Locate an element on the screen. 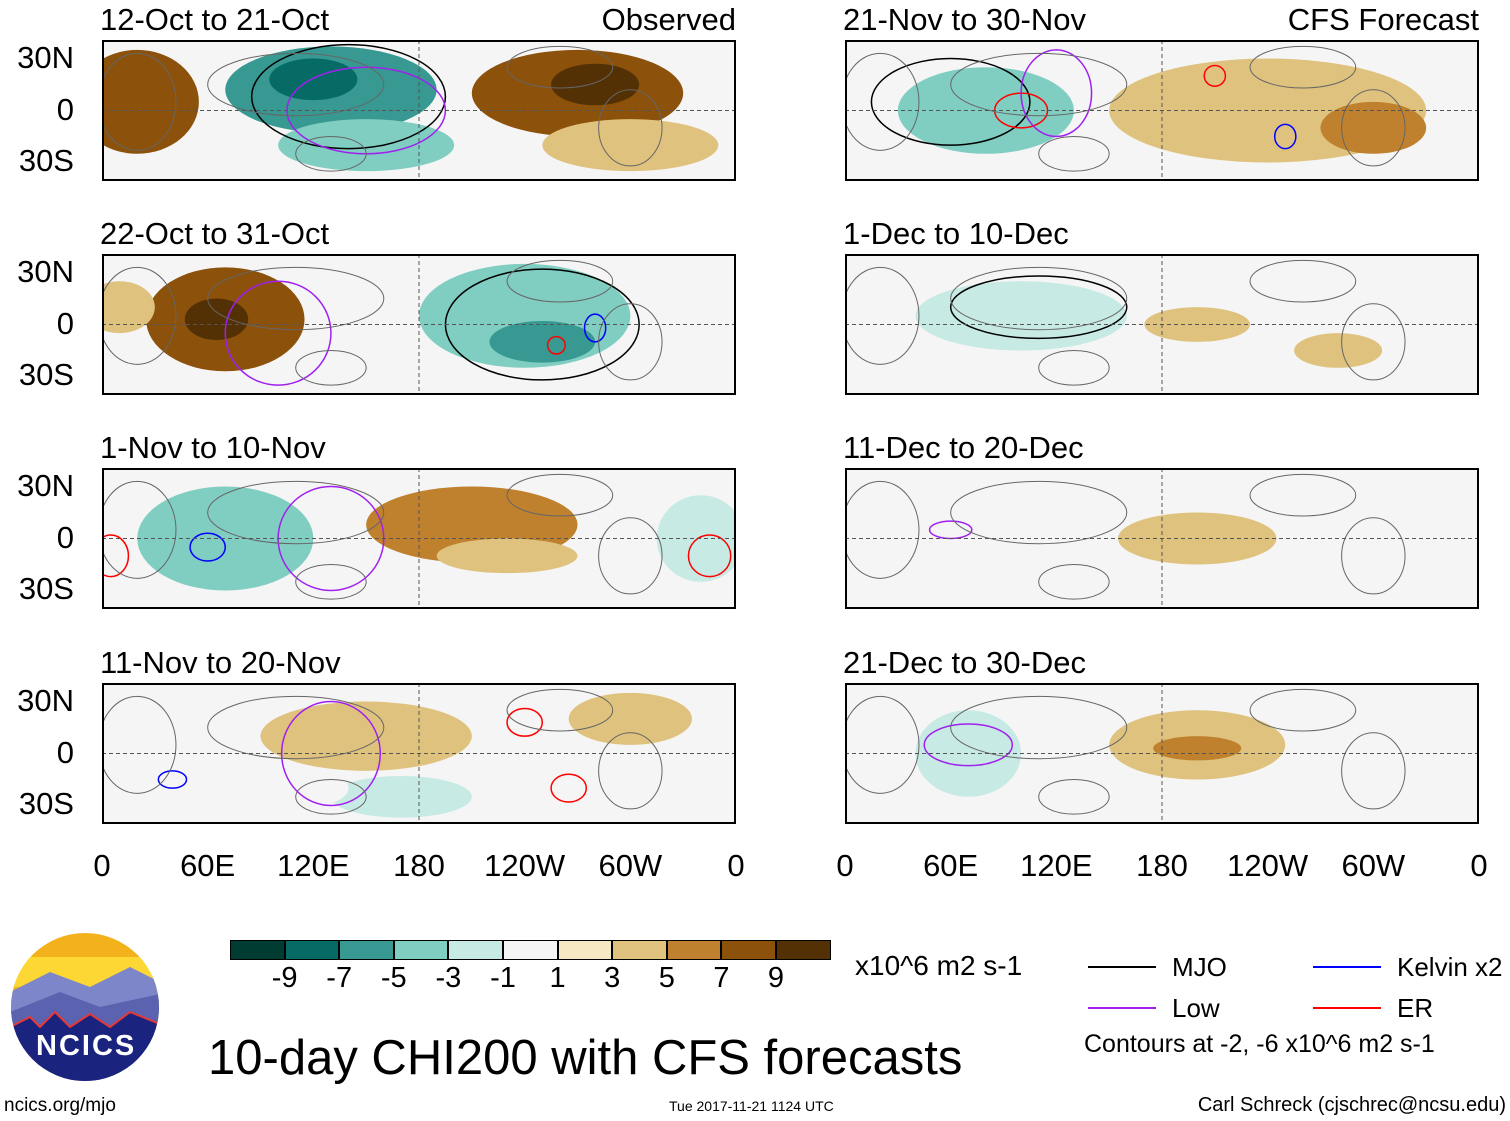  footer-right: Carl Schreck (cjschrec@ncsu.edu) is located at coordinates (1351, 1105).